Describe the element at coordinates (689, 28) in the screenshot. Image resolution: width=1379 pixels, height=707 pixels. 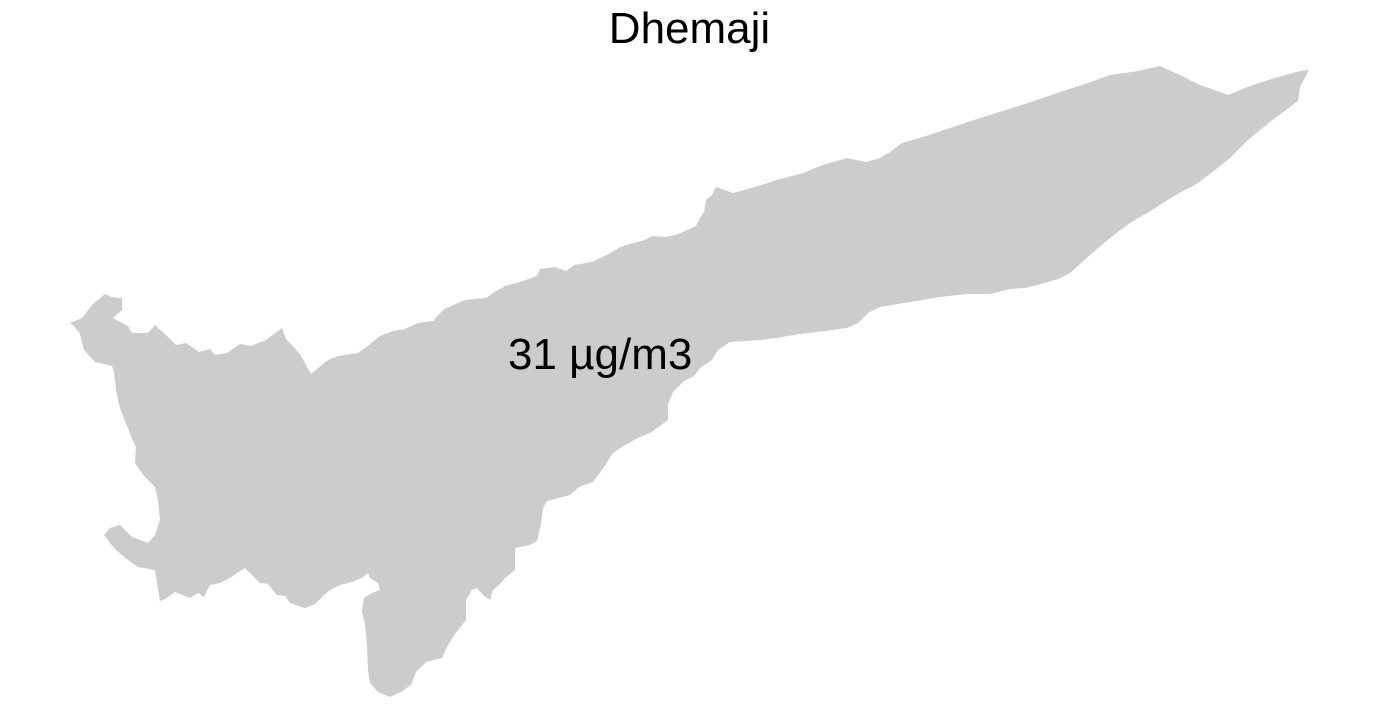
I see `map-title: Dhemaji` at that location.